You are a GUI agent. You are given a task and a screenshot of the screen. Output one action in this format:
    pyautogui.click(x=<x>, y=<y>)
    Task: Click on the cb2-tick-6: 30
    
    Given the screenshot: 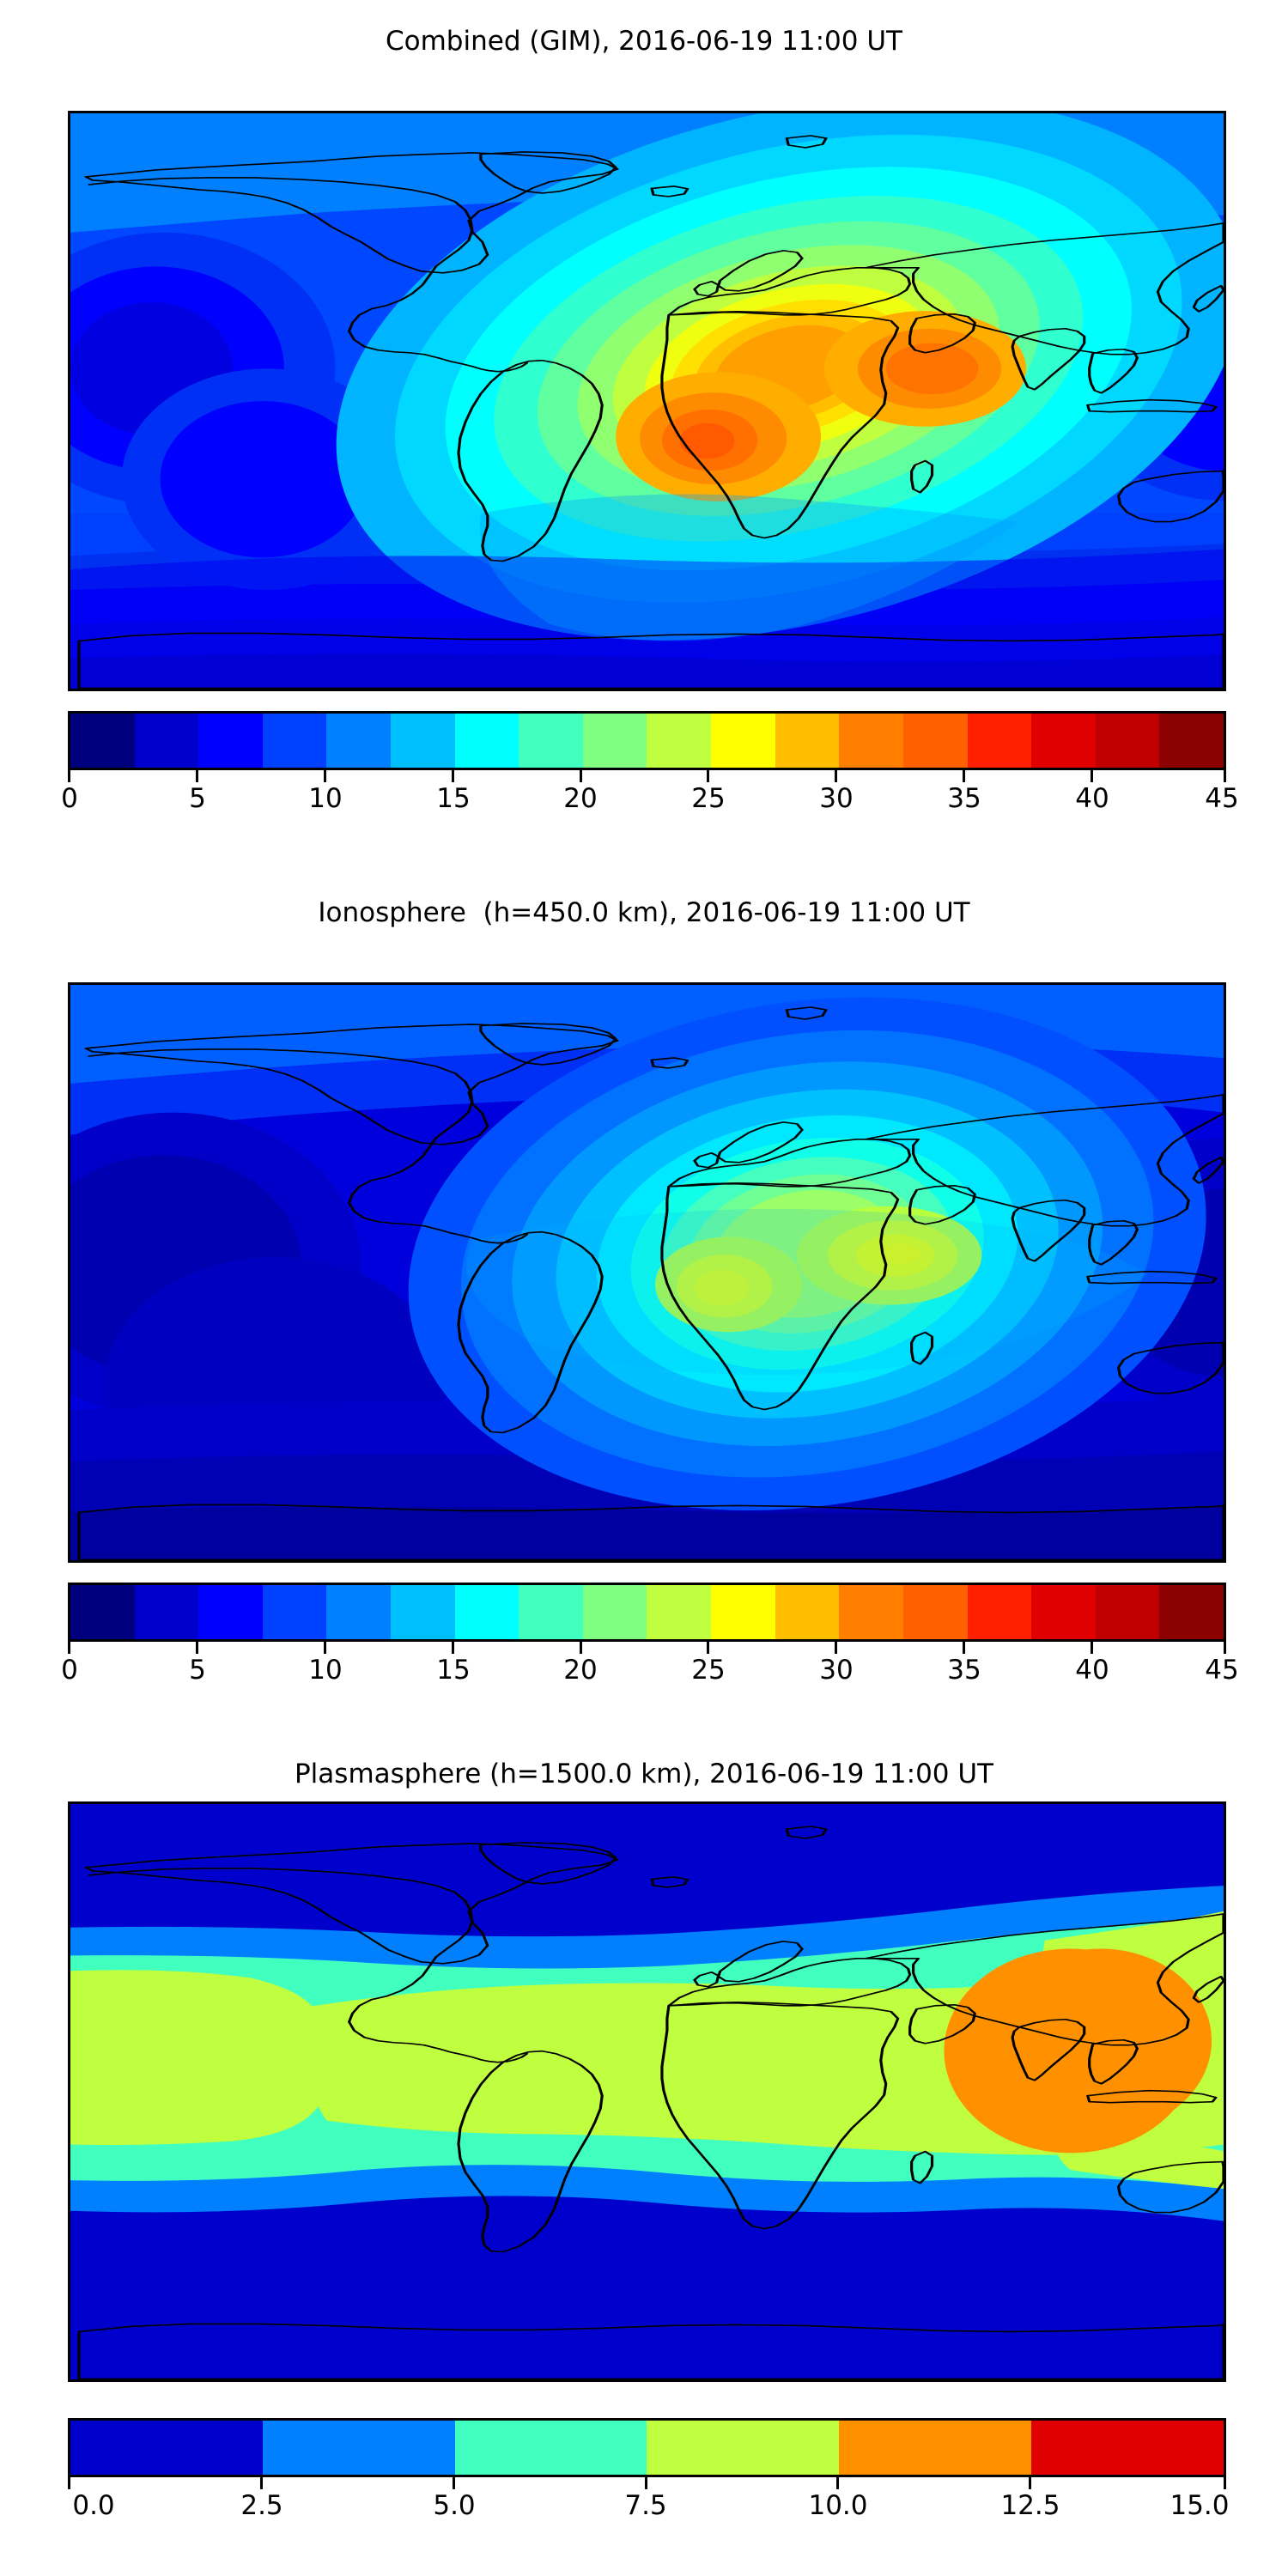 What is the action you would take?
    pyautogui.click(x=836, y=1671)
    